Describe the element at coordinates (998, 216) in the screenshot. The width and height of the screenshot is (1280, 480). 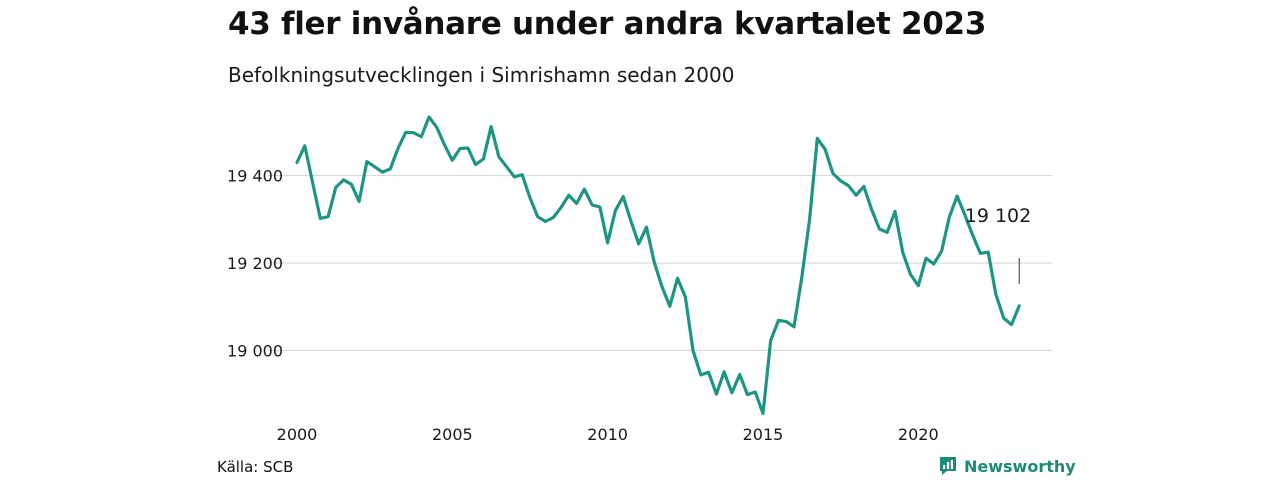
I see `end-value-label: 19 102` at that location.